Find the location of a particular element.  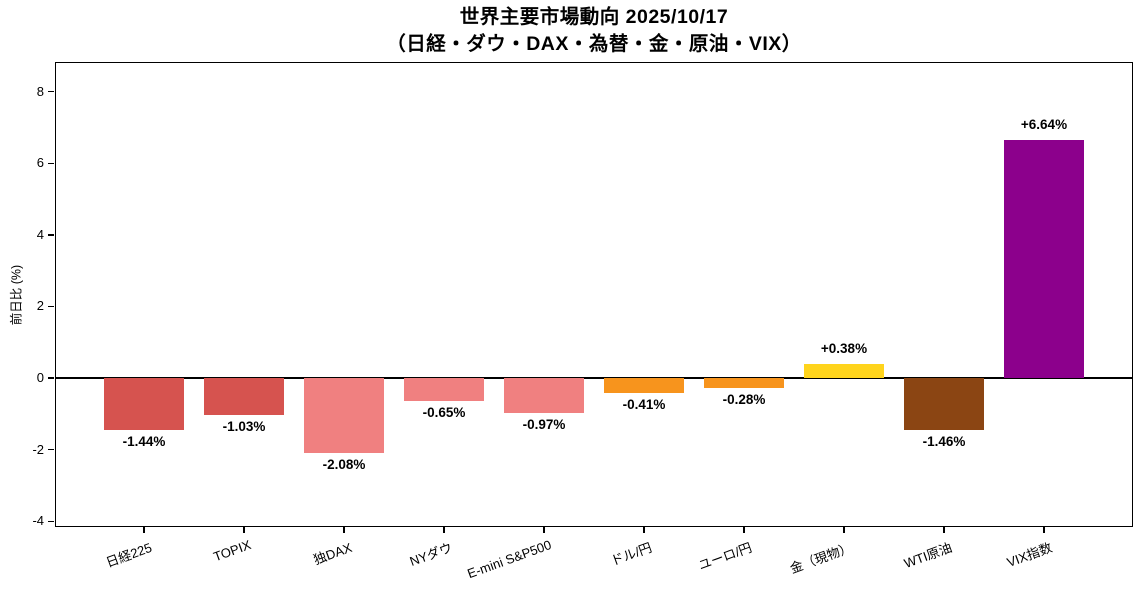

y-tick-label: 8 is located at coordinates (40, 91).